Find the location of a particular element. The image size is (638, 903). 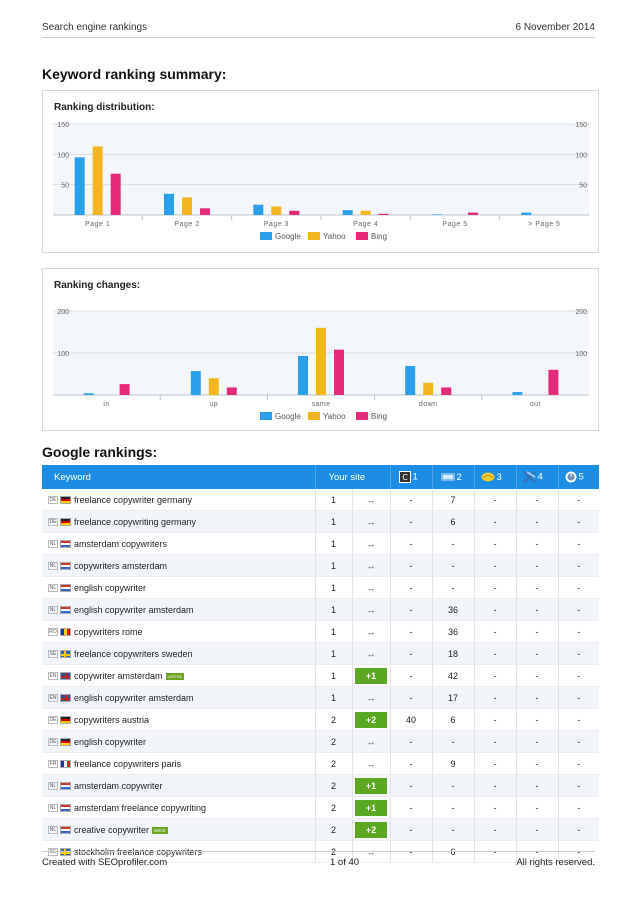

table-row: FR freelance copywriters paris 2 ↔ -9- - - is located at coordinates (320, 763).